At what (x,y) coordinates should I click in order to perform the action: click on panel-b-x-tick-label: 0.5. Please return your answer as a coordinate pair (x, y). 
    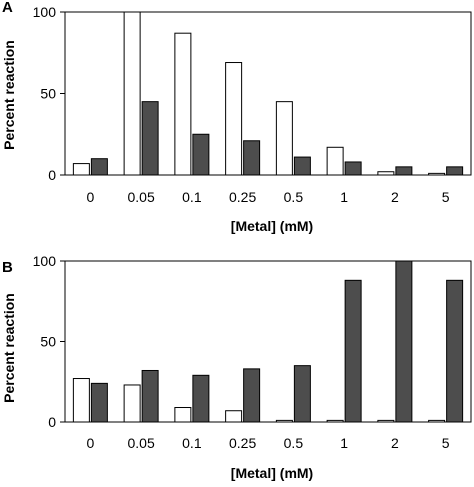
    Looking at the image, I should click on (294, 443).